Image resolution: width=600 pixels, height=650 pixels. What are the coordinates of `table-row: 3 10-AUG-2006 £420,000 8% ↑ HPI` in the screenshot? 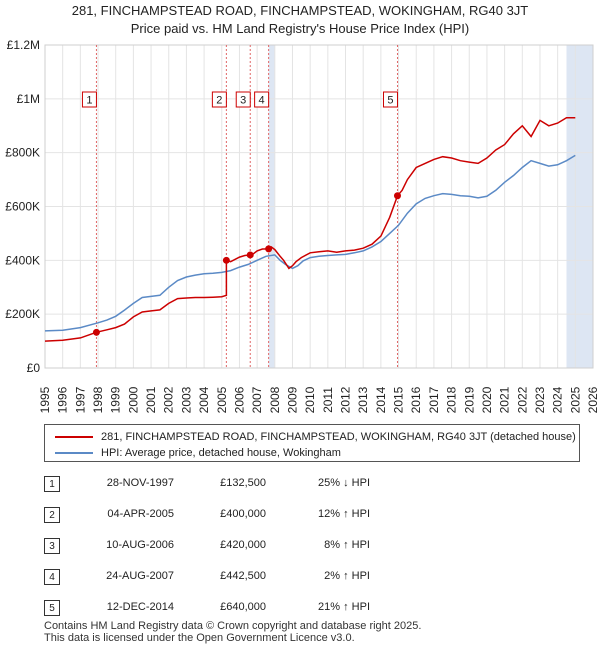 It's located at (314, 549).